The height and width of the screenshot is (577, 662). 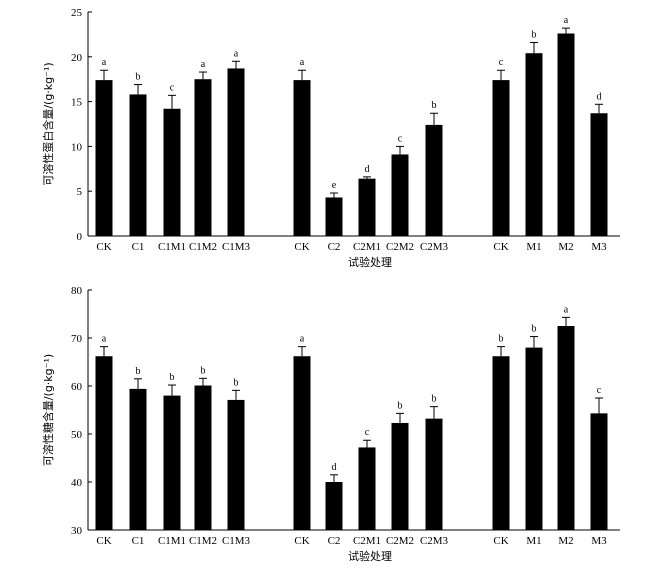 I want to click on significance-letter: e, so click(x=334, y=185).